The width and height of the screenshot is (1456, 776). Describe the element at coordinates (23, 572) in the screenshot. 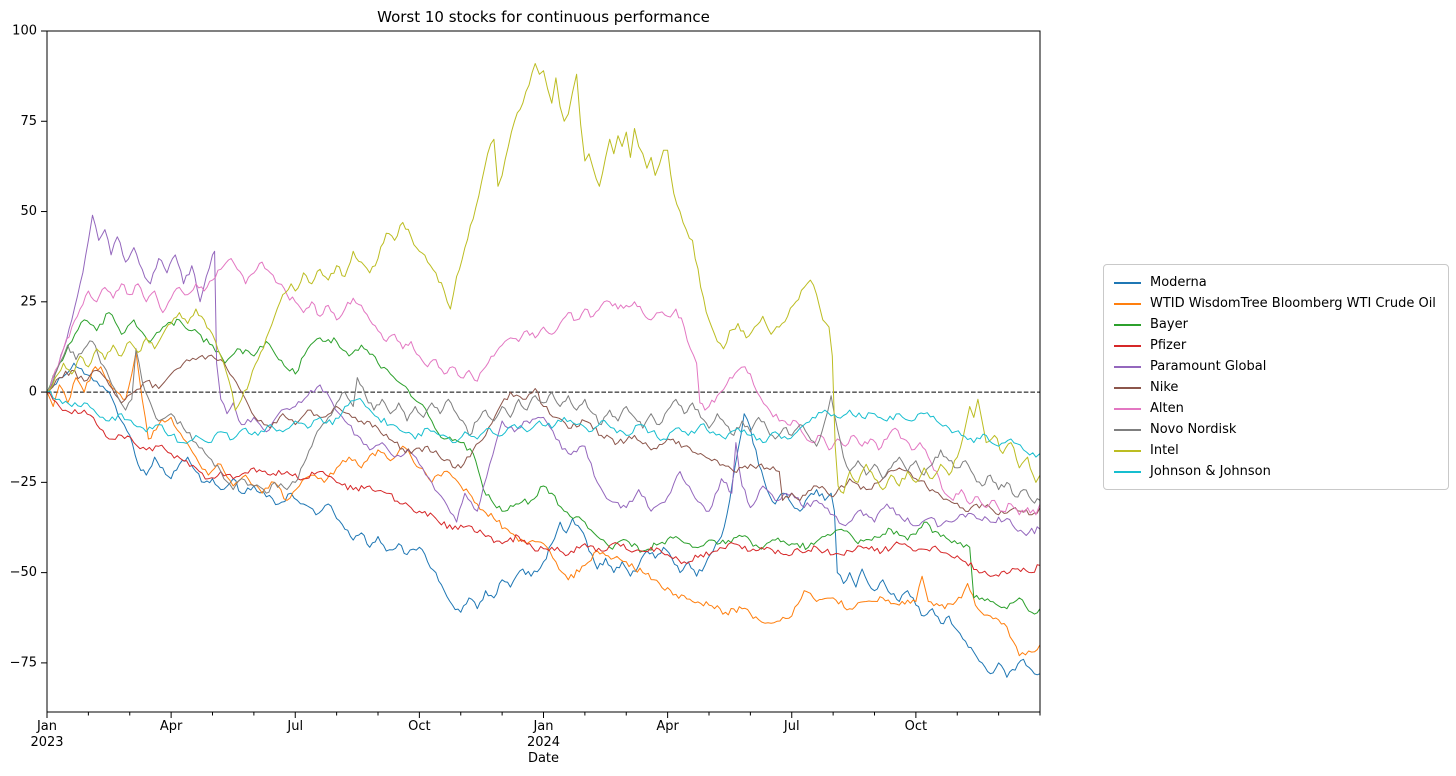

I see `y-tick-label: −50` at that location.